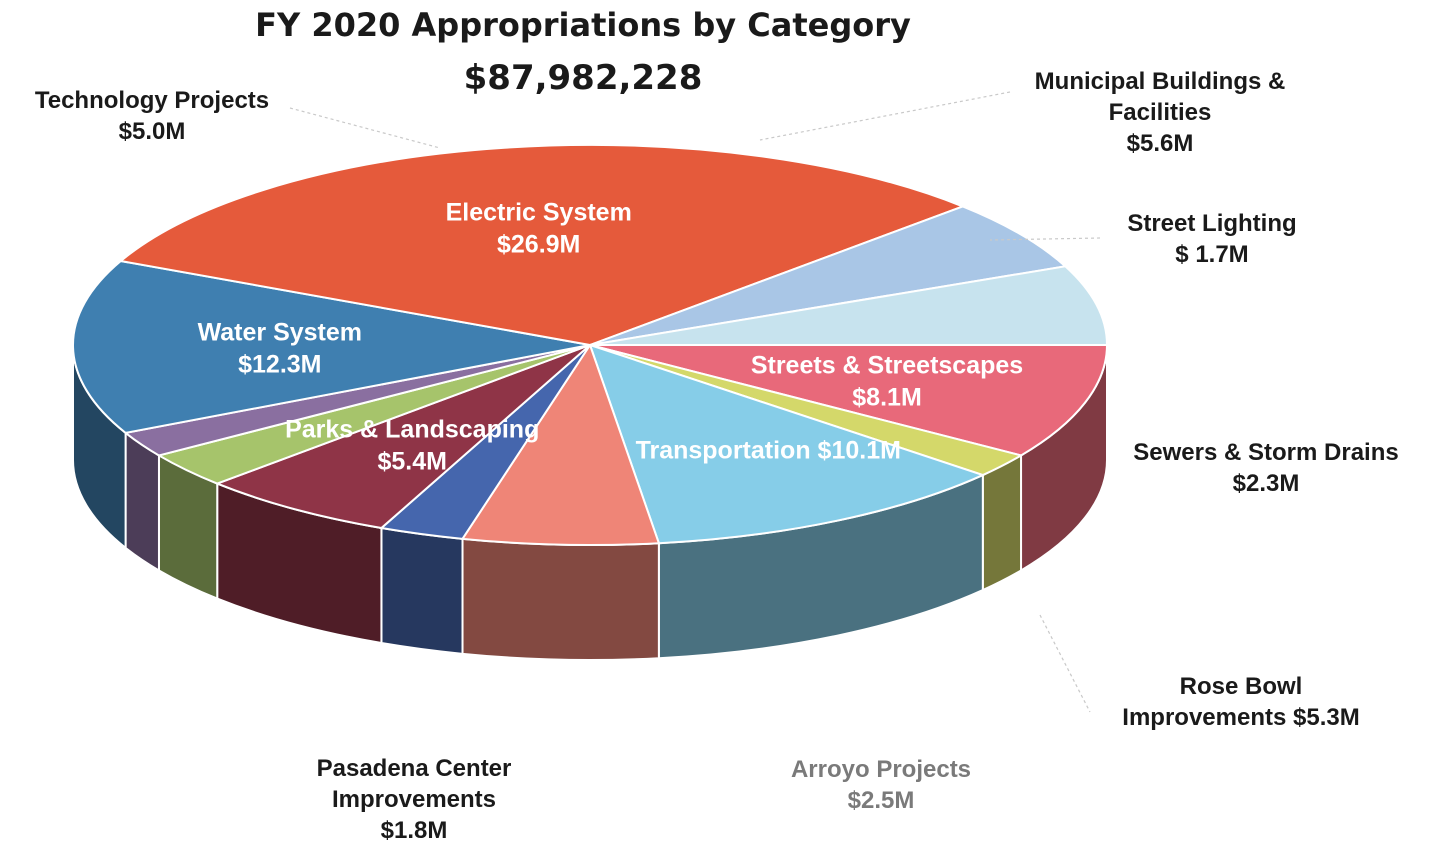 This screenshot has width=1437, height=846. Describe the element at coordinates (414, 830) in the screenshot. I see `label-pasadena-value: $1.8M` at that location.